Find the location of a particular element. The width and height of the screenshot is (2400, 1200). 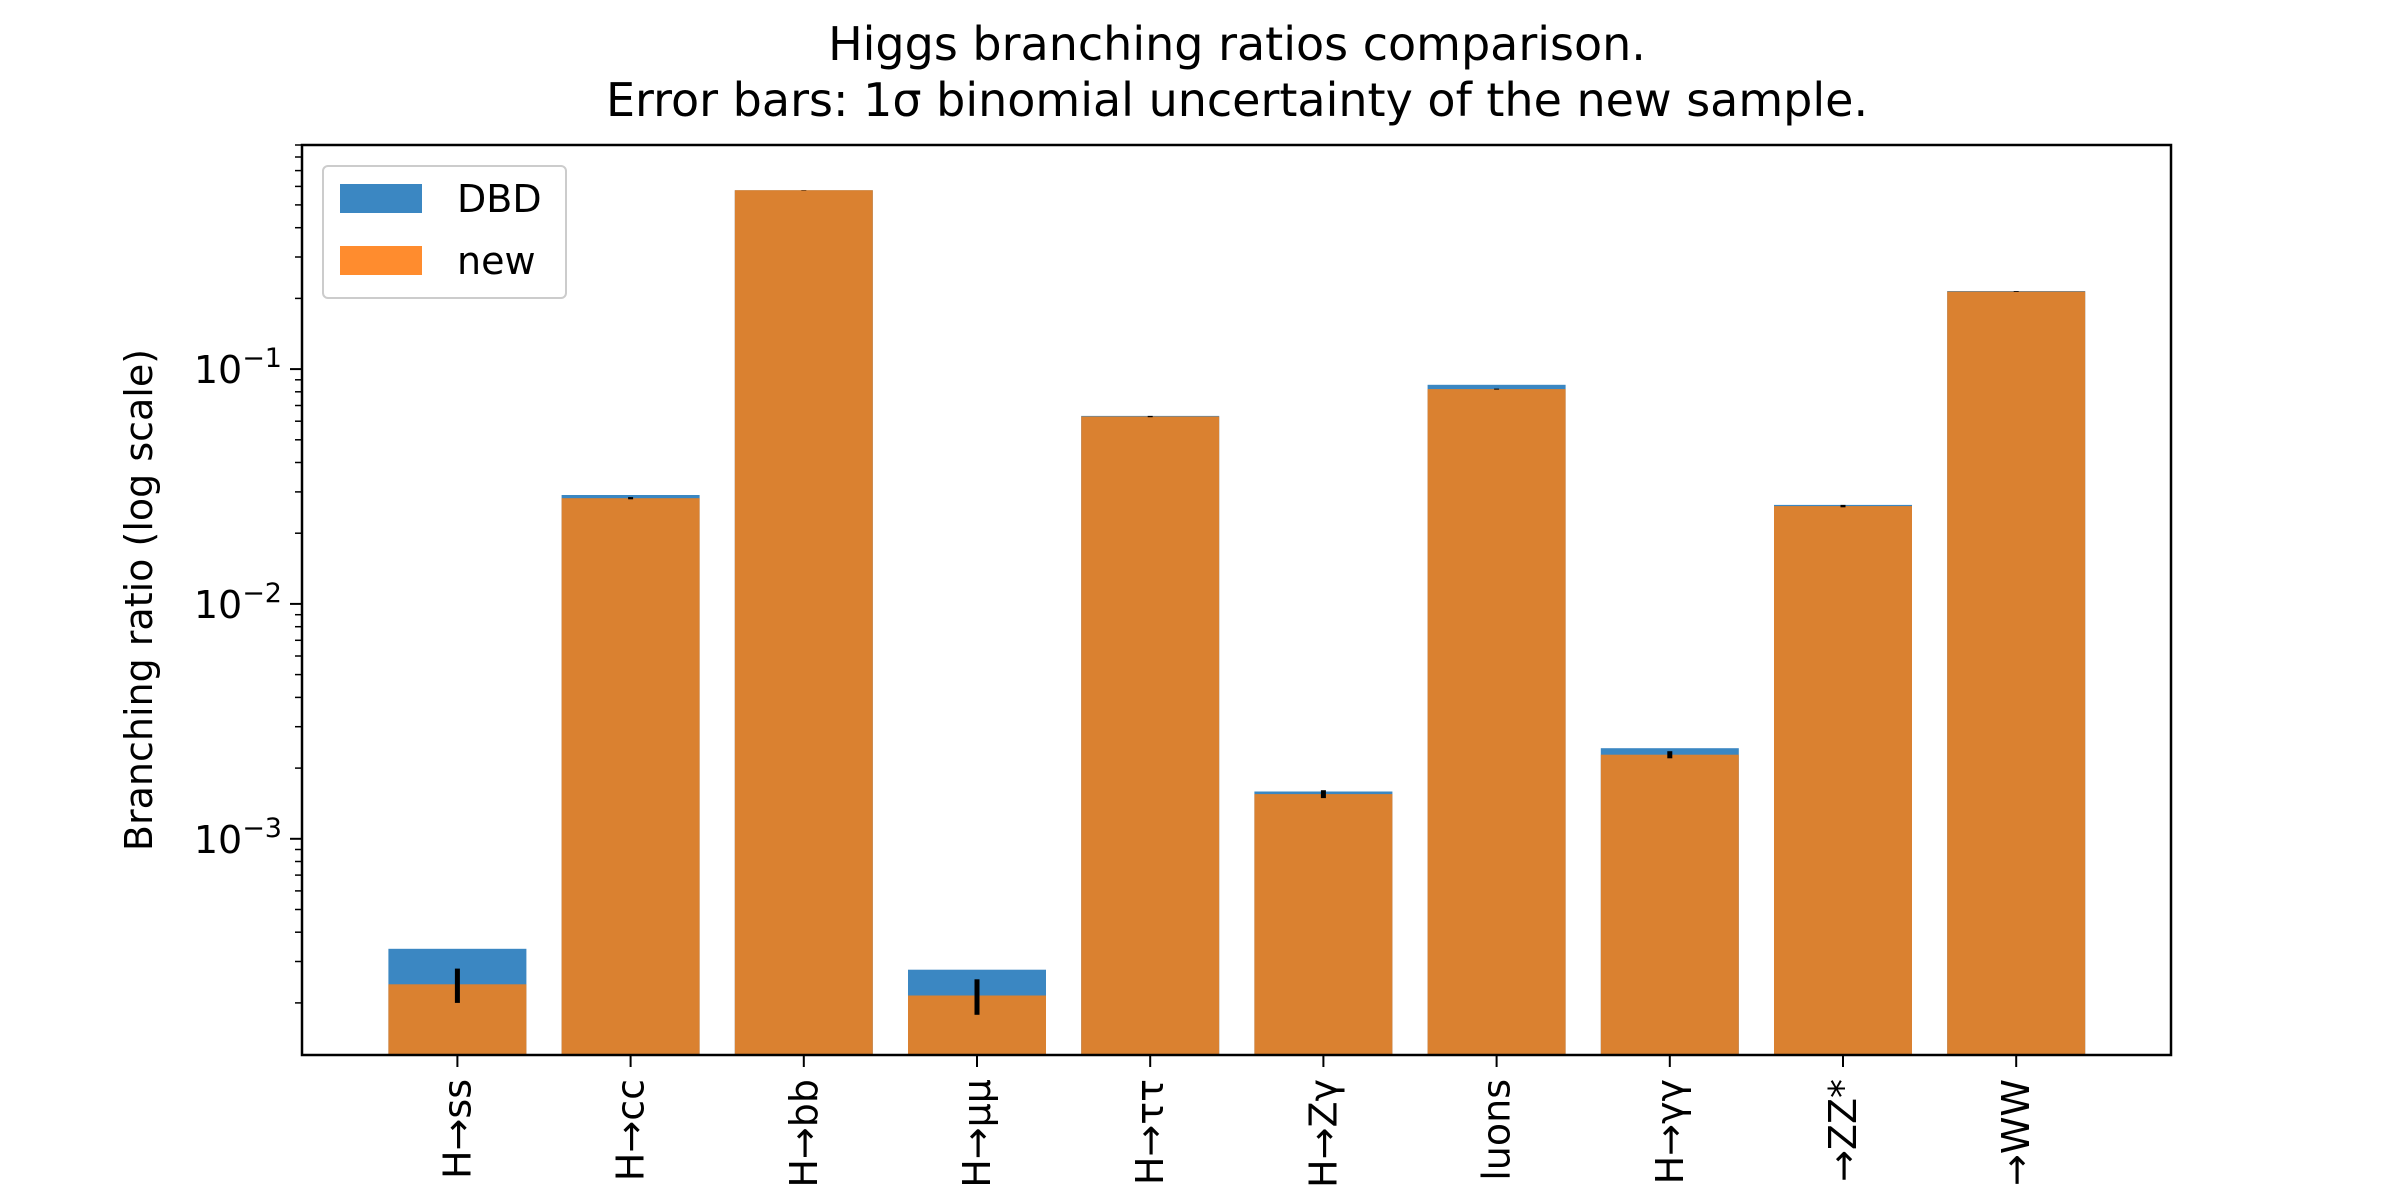

x-axis: H→ss H→cc H→bb H→μμ H→ττ H→Zγ luons H→γγ →ZZ* →WW is located at coordinates (1236, 1121).